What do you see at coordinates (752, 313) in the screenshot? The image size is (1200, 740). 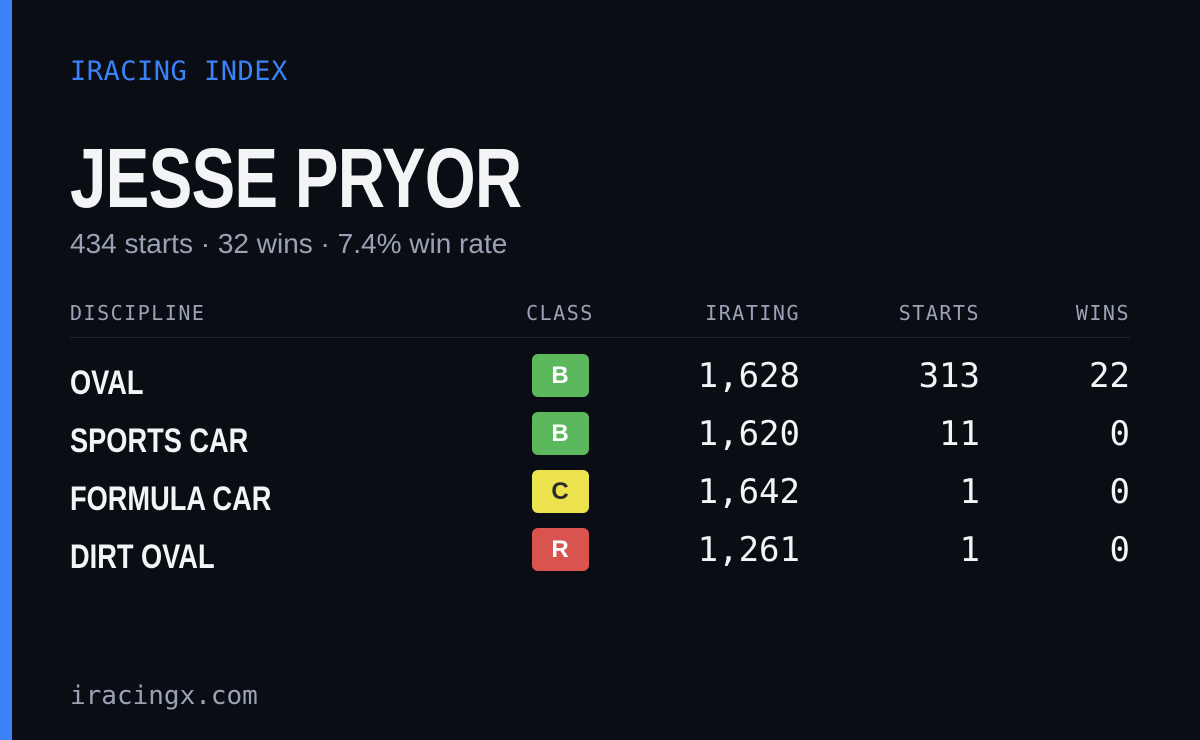 I see `column-header: IRATING` at bounding box center [752, 313].